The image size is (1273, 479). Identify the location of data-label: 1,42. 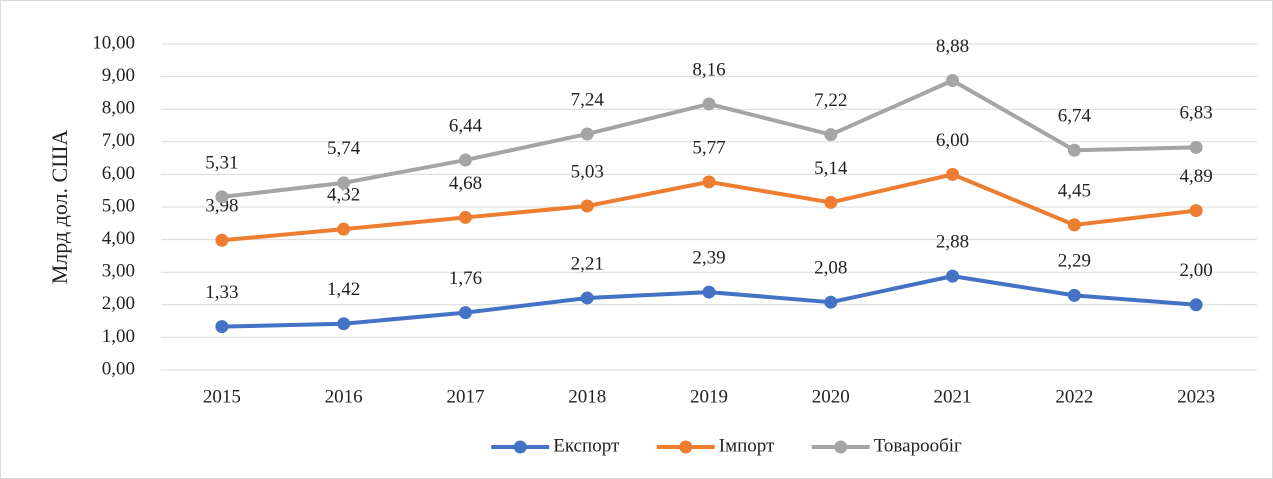
(343, 289).